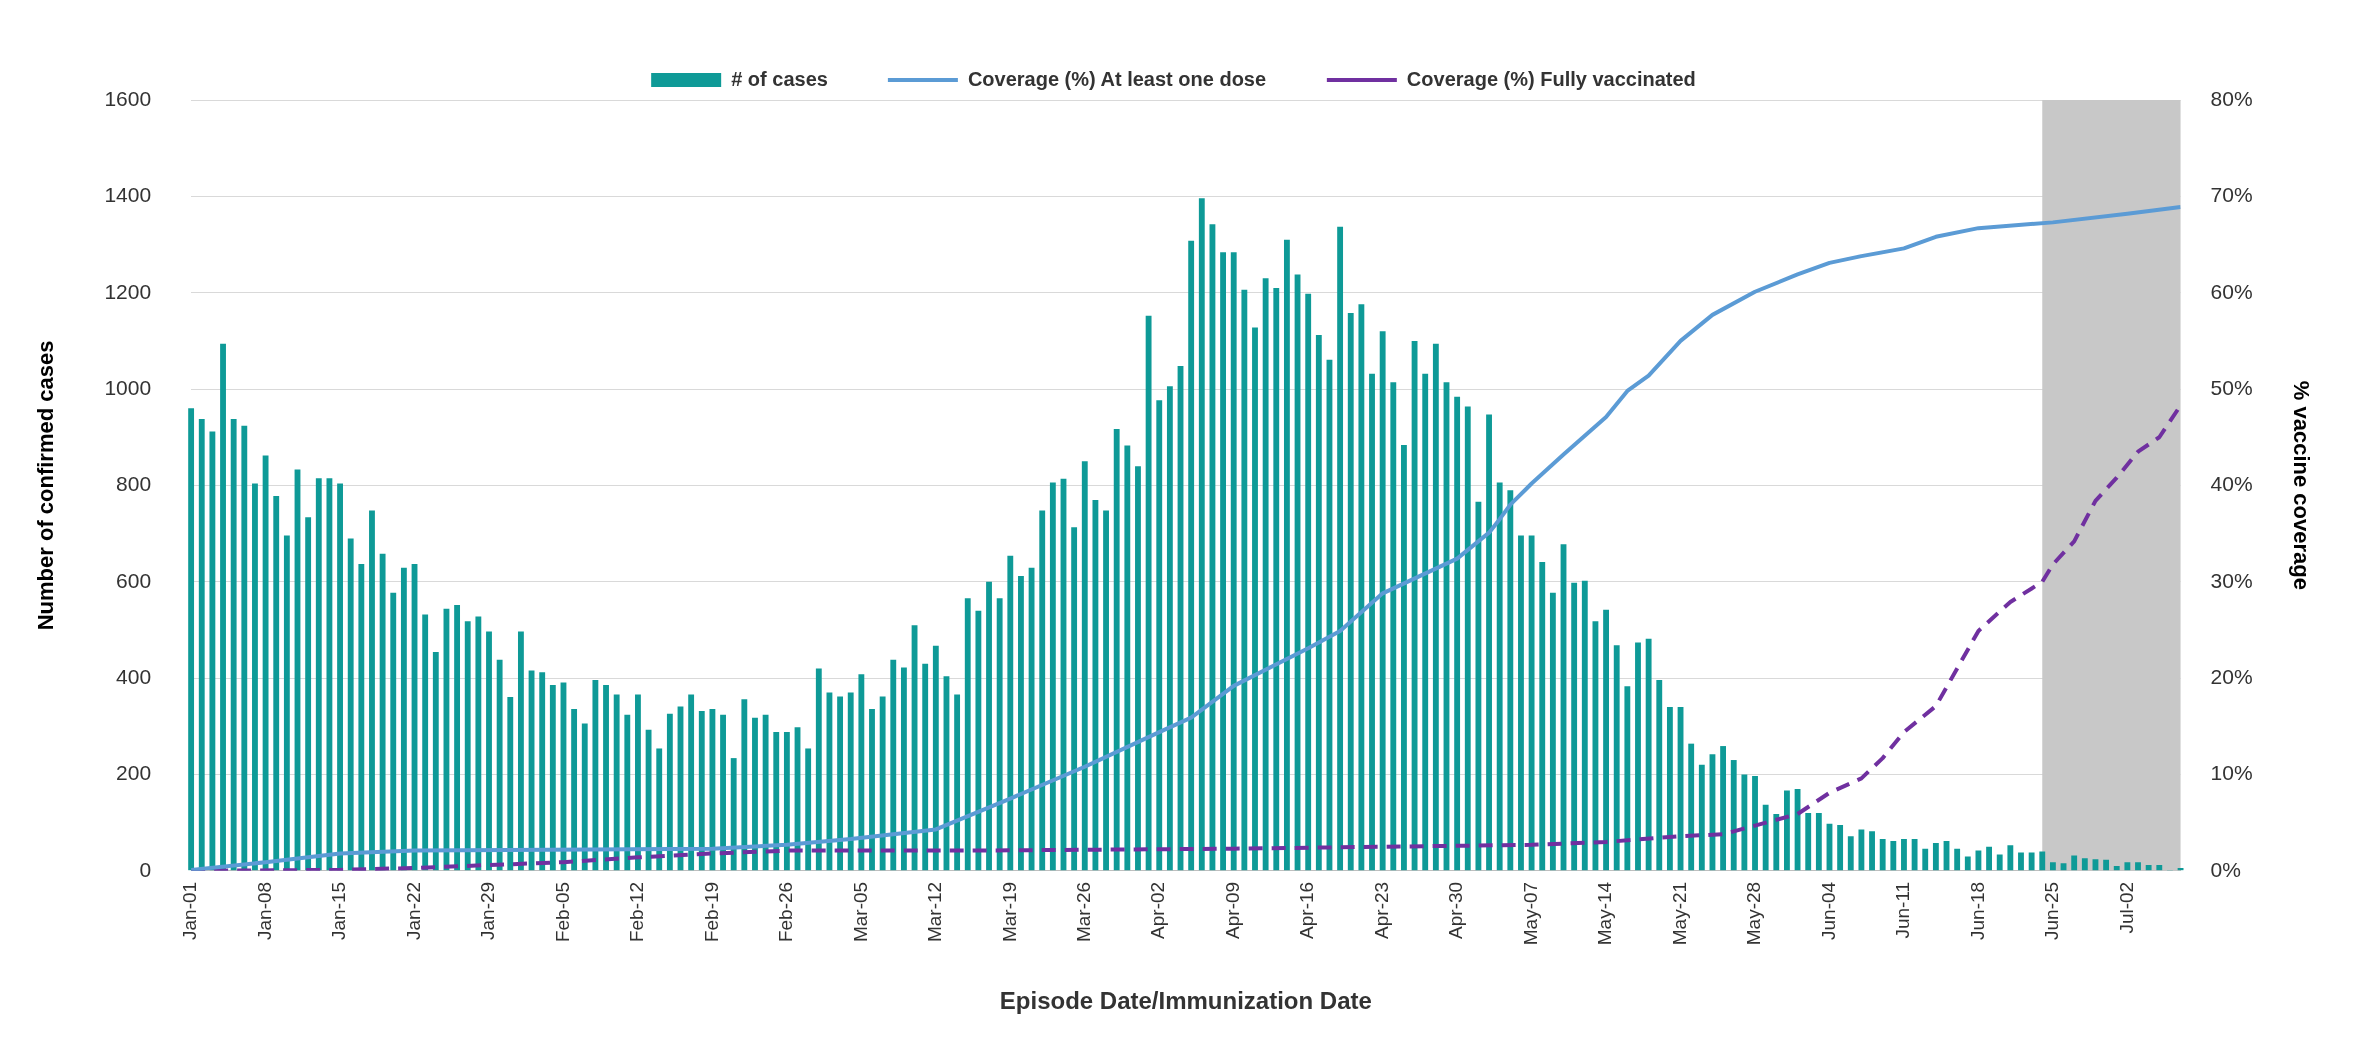  What do you see at coordinates (264, 910) in the screenshot?
I see `x-tick-label: Jan-08` at bounding box center [264, 910].